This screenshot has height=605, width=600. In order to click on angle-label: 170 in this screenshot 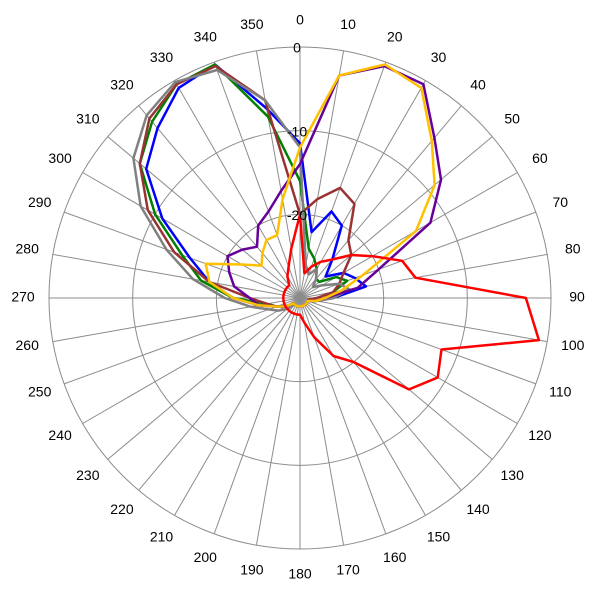, I will do `click(348, 569)`.